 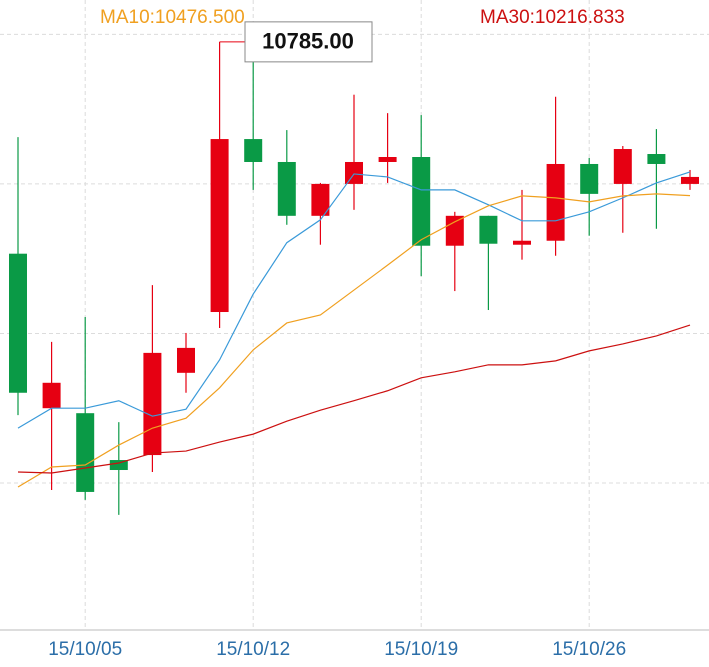 I want to click on annotation-label: 10785.00, so click(x=308, y=41).